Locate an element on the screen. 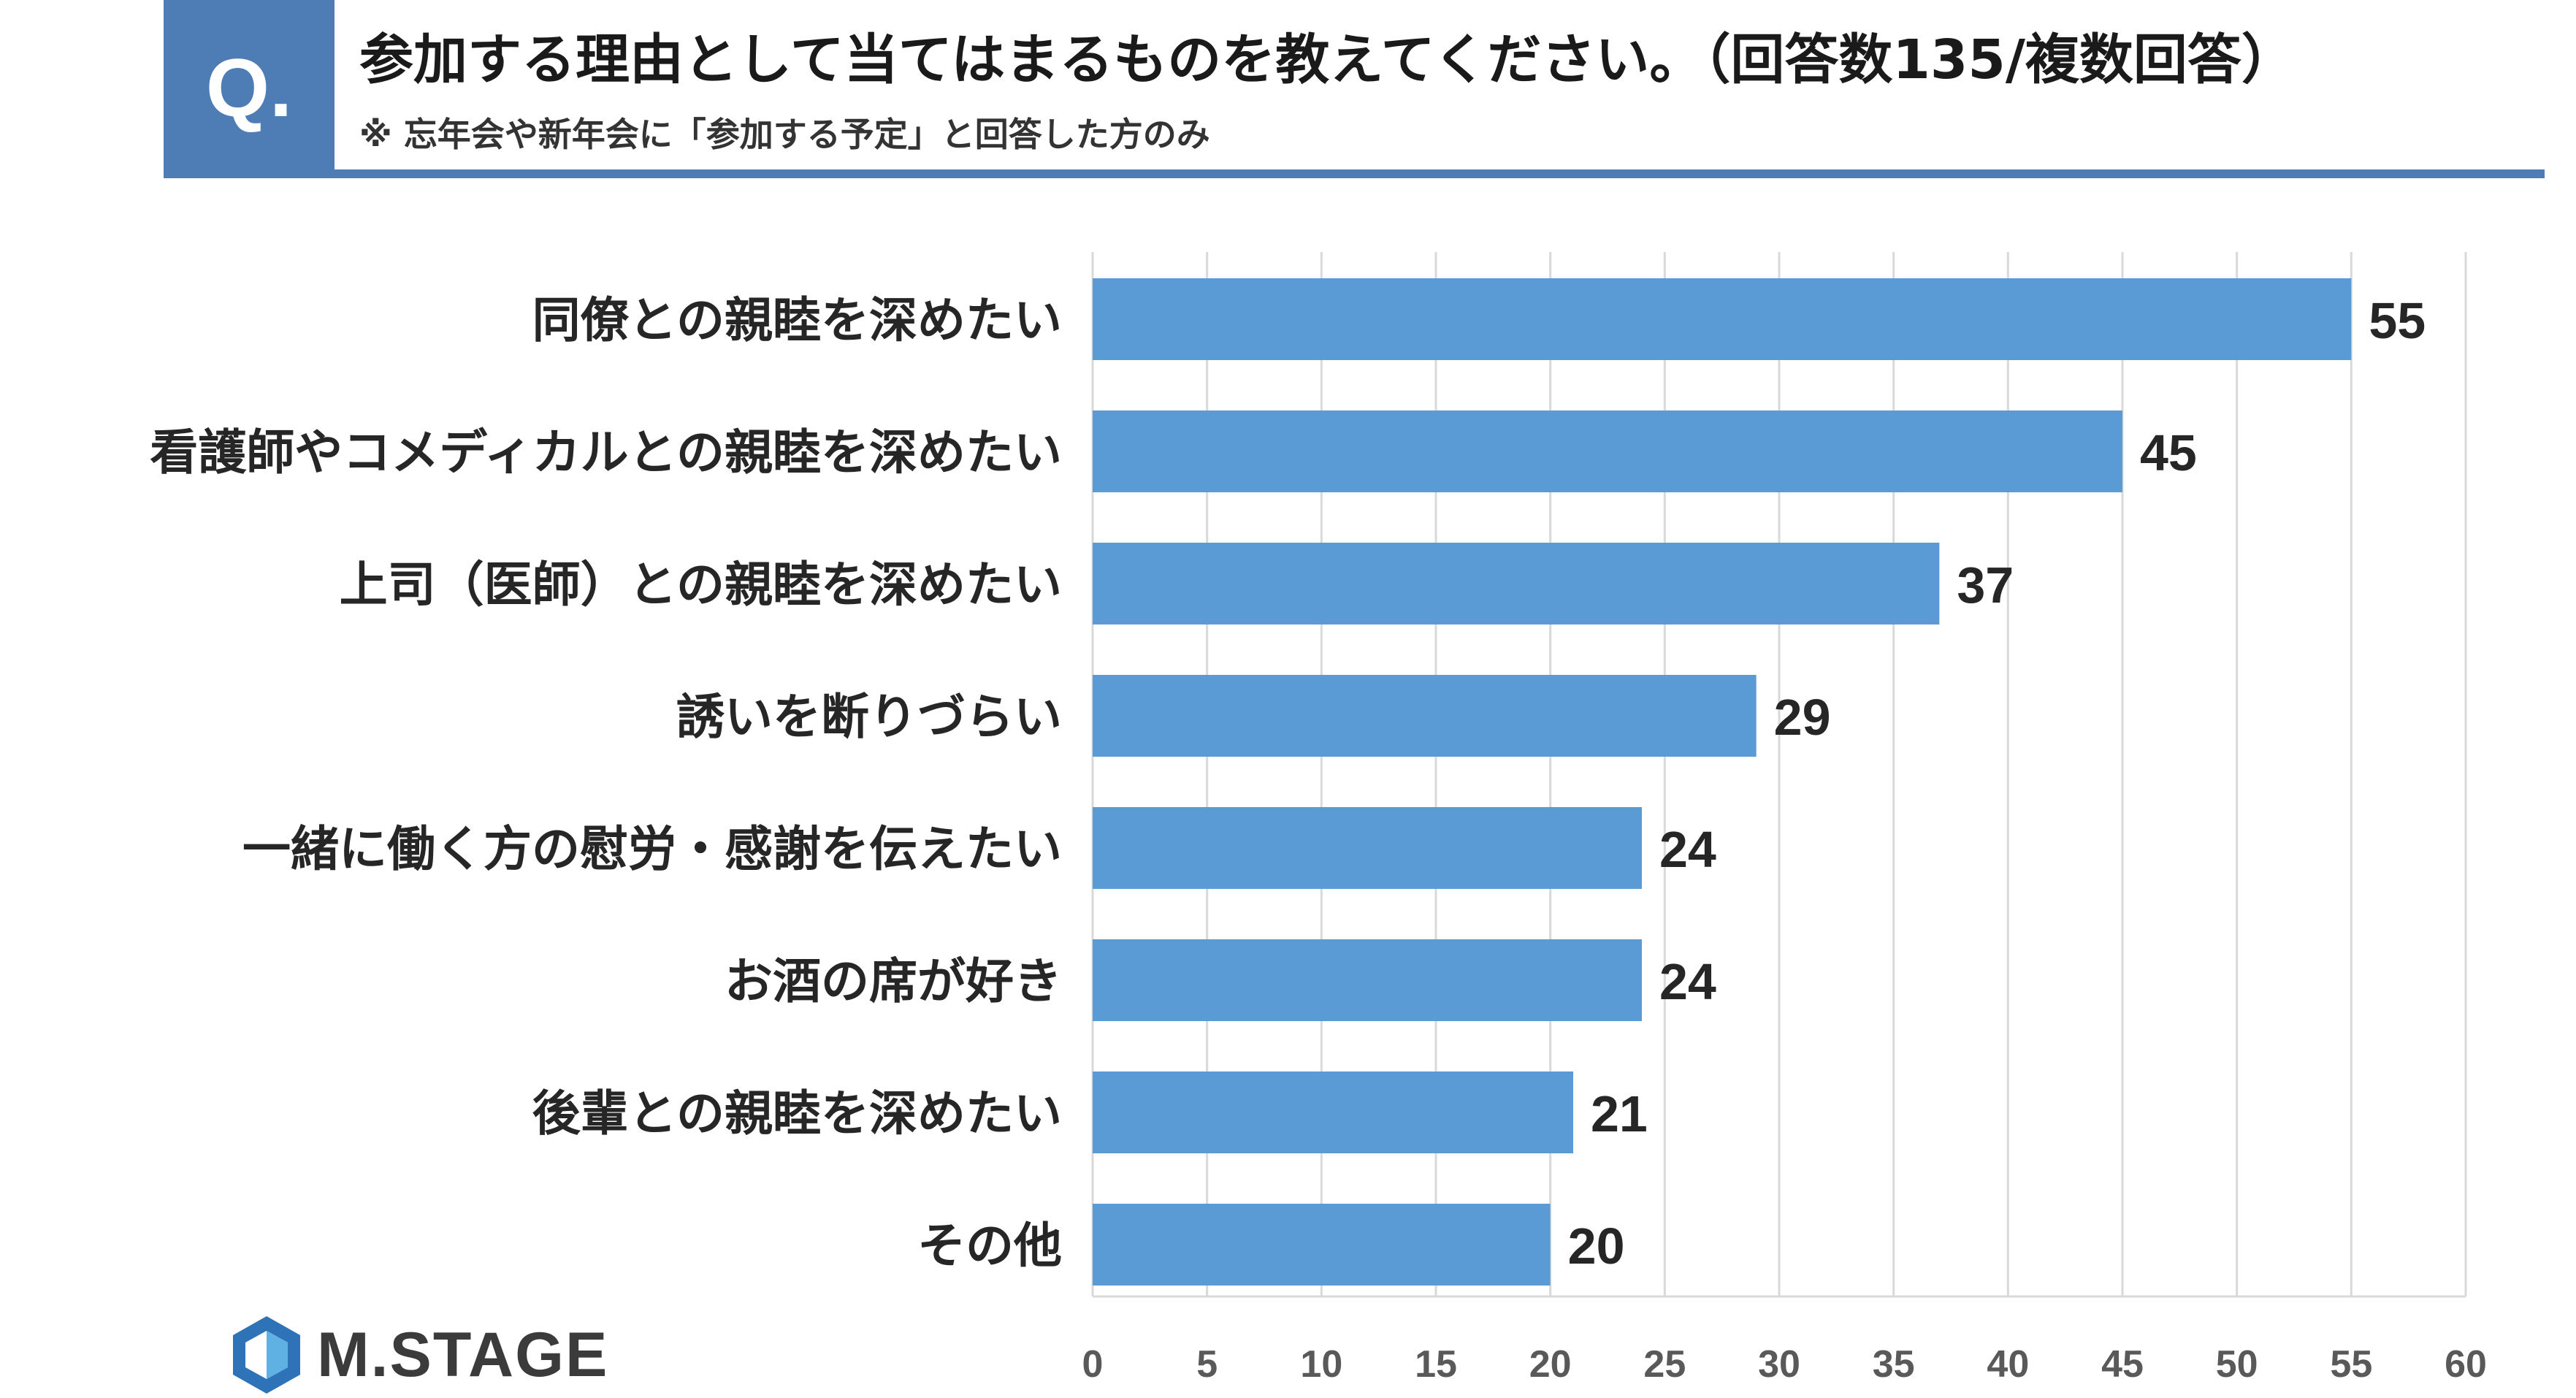  category-label: 看護師やコメディカルとの親睦を深めたい is located at coordinates (606, 452).